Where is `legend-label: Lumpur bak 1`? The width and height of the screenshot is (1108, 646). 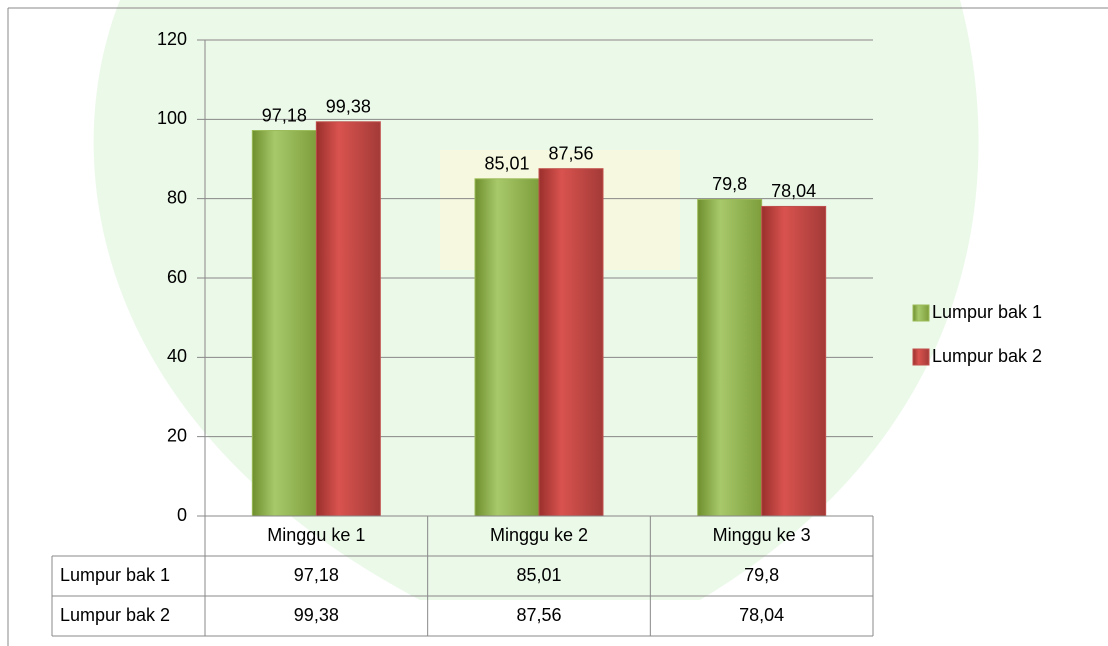 legend-label: Lumpur bak 1 is located at coordinates (987, 312).